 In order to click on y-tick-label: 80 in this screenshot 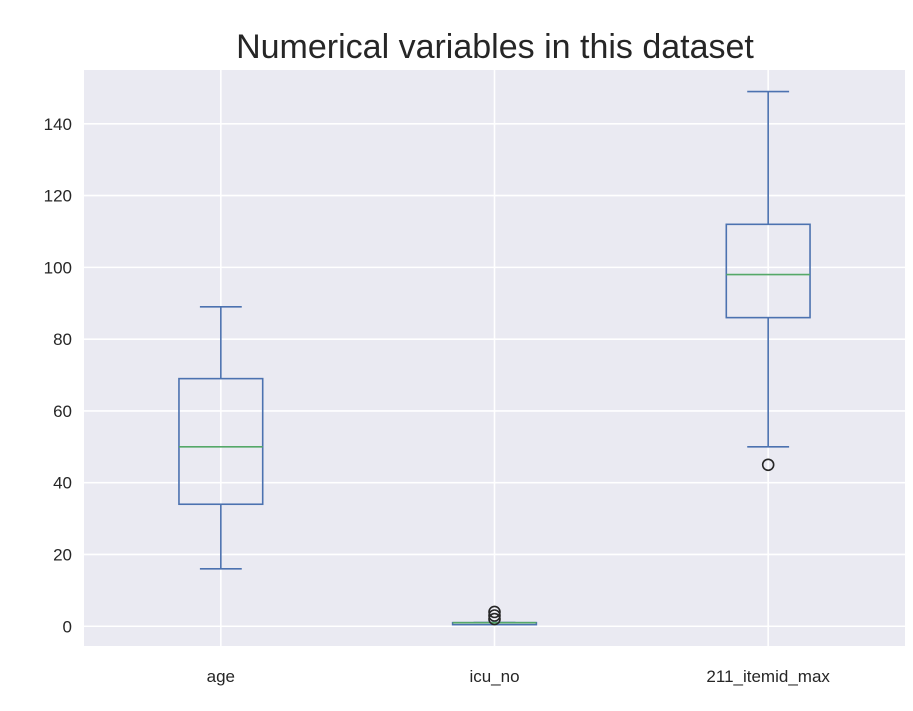, I will do `click(62, 339)`.